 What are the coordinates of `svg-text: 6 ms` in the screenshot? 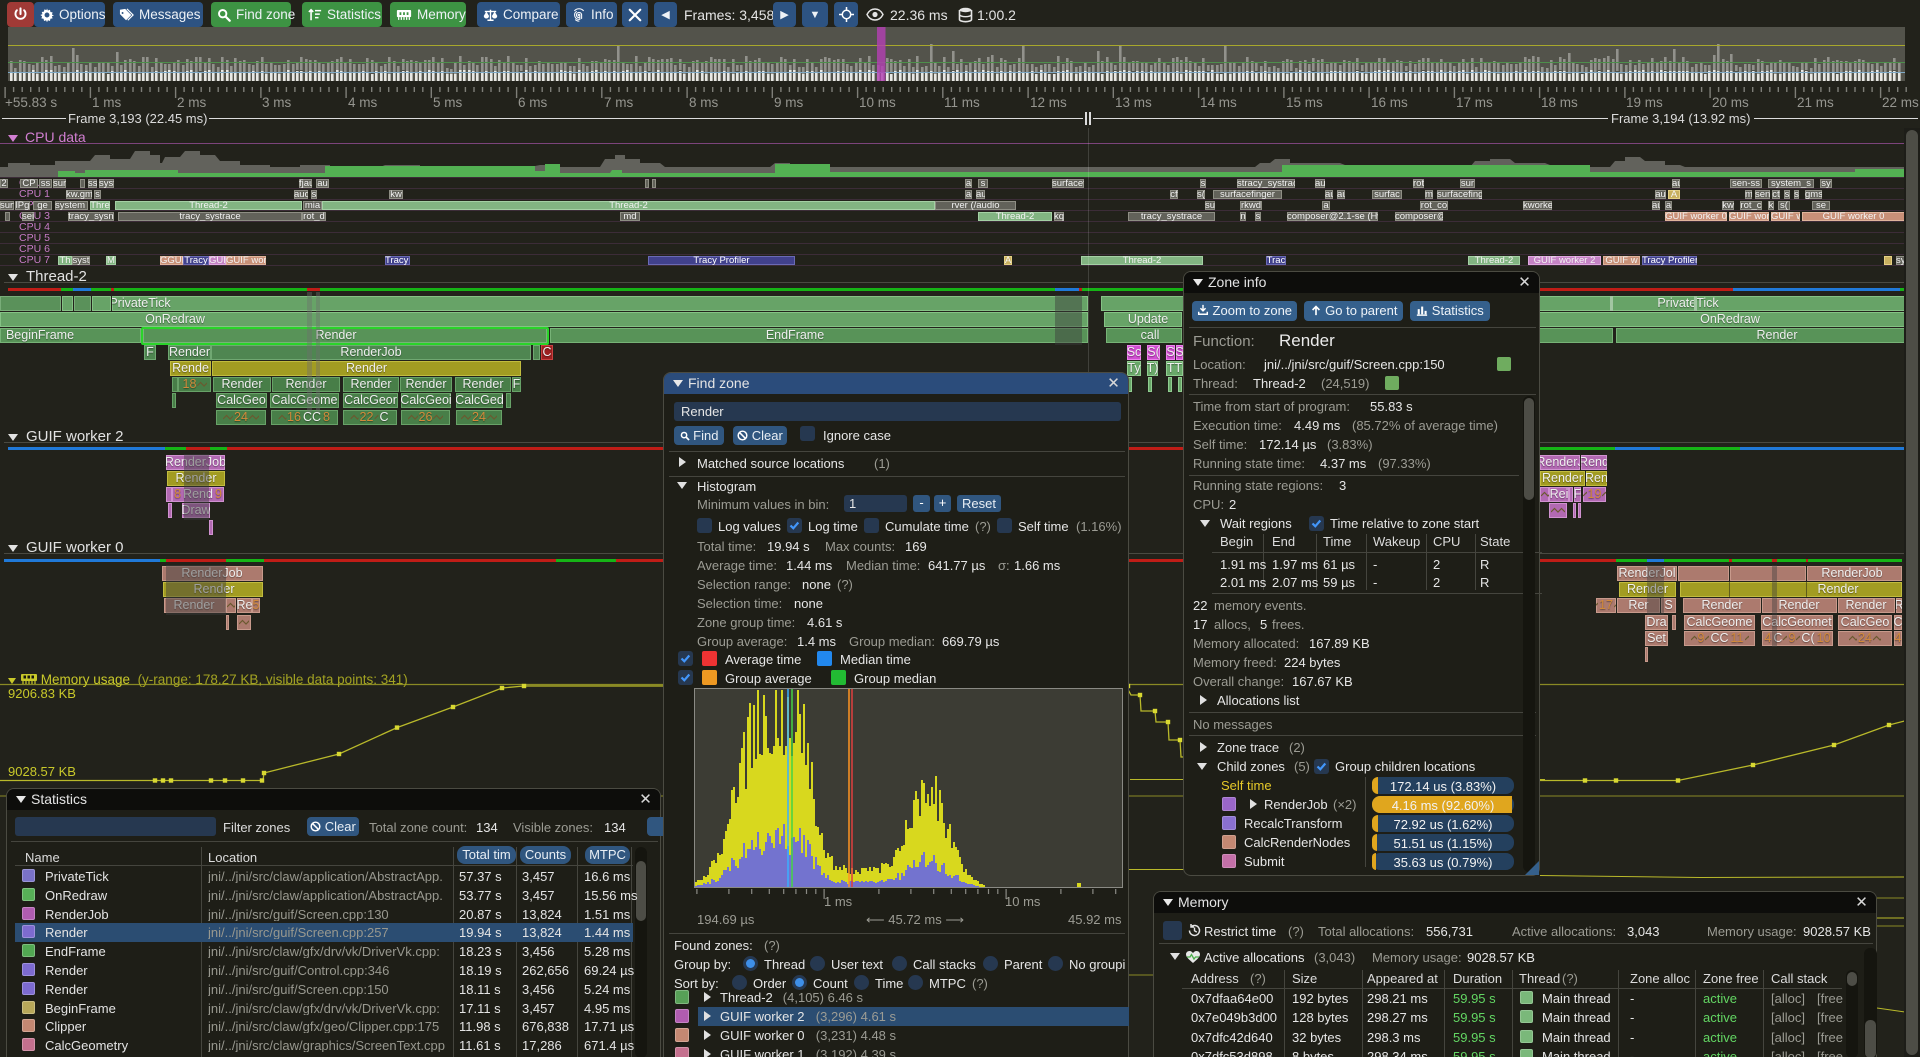 It's located at (533, 102).